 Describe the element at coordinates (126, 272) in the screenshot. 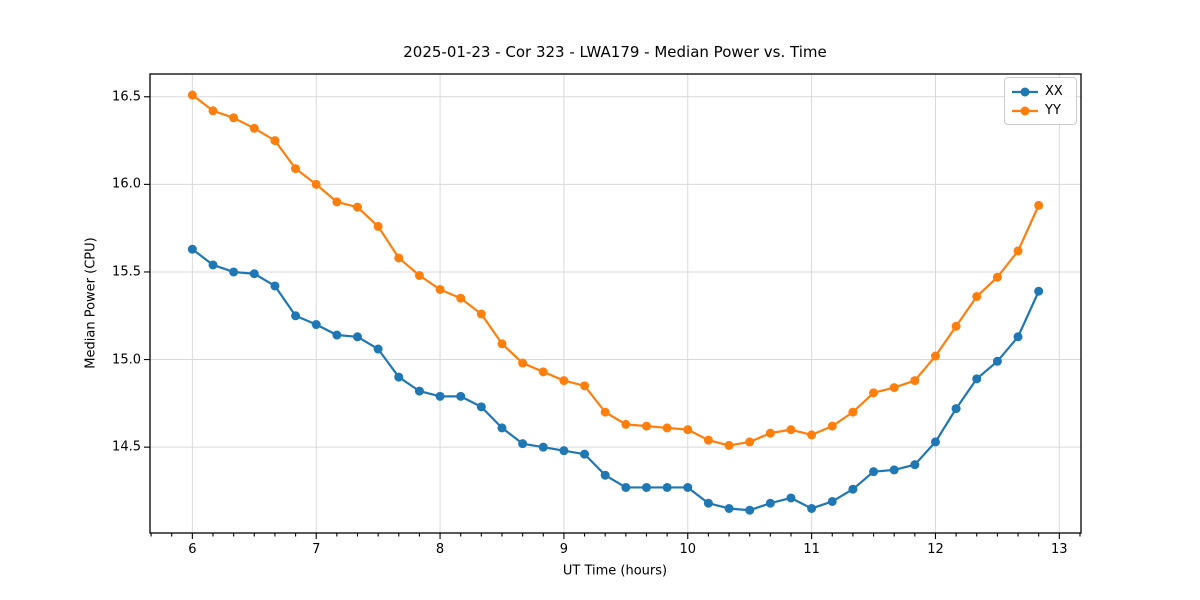

I see `y-tick-label: 15.5` at that location.